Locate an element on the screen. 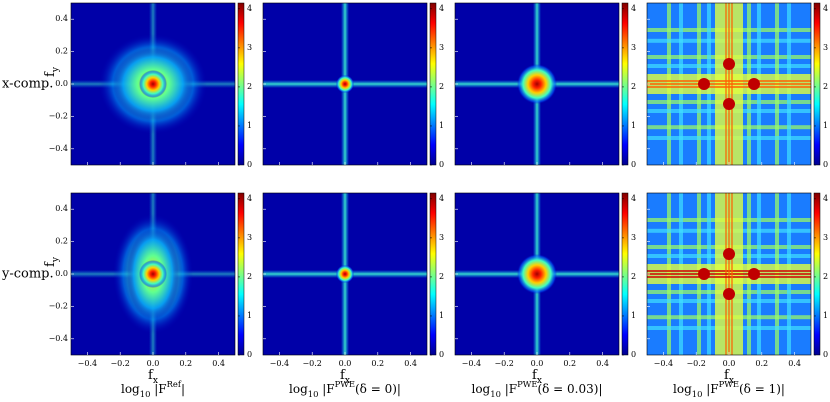 This screenshot has width=830, height=402. y-tick-label: 0.2 is located at coordinates (61, 51).